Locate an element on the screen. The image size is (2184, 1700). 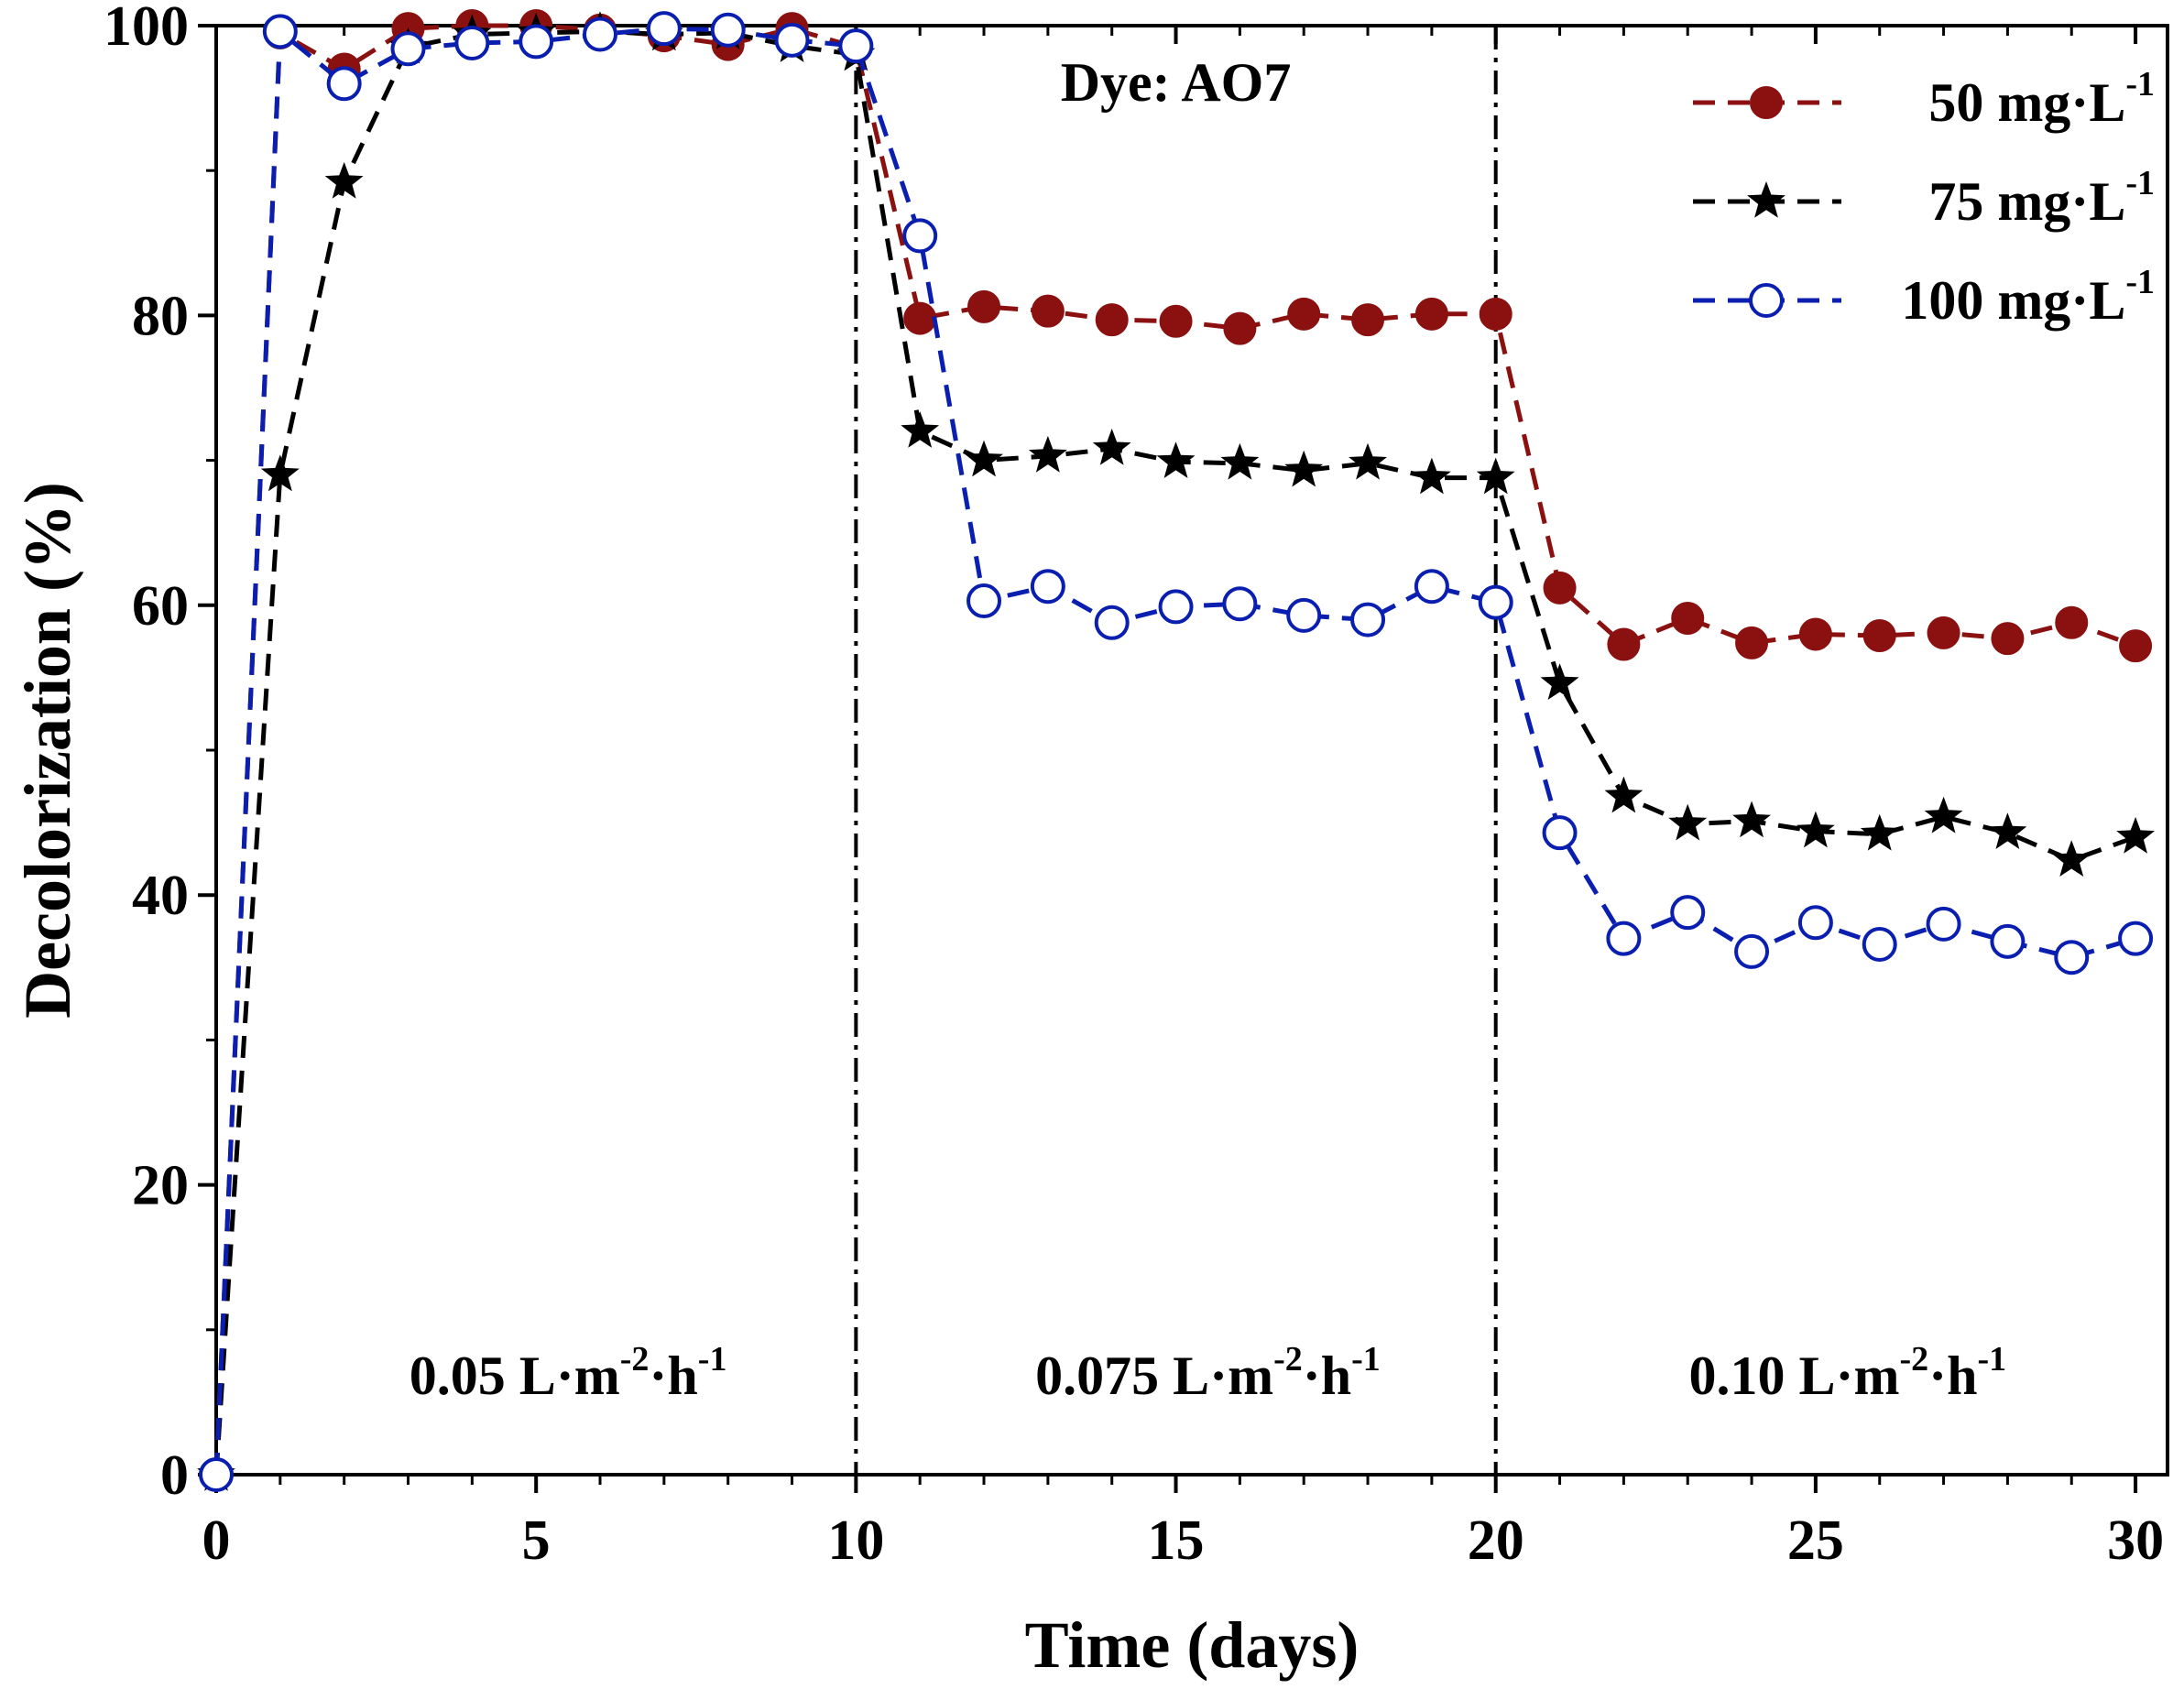
legend-label: 50 mg·L-1 is located at coordinates (2041, 99).